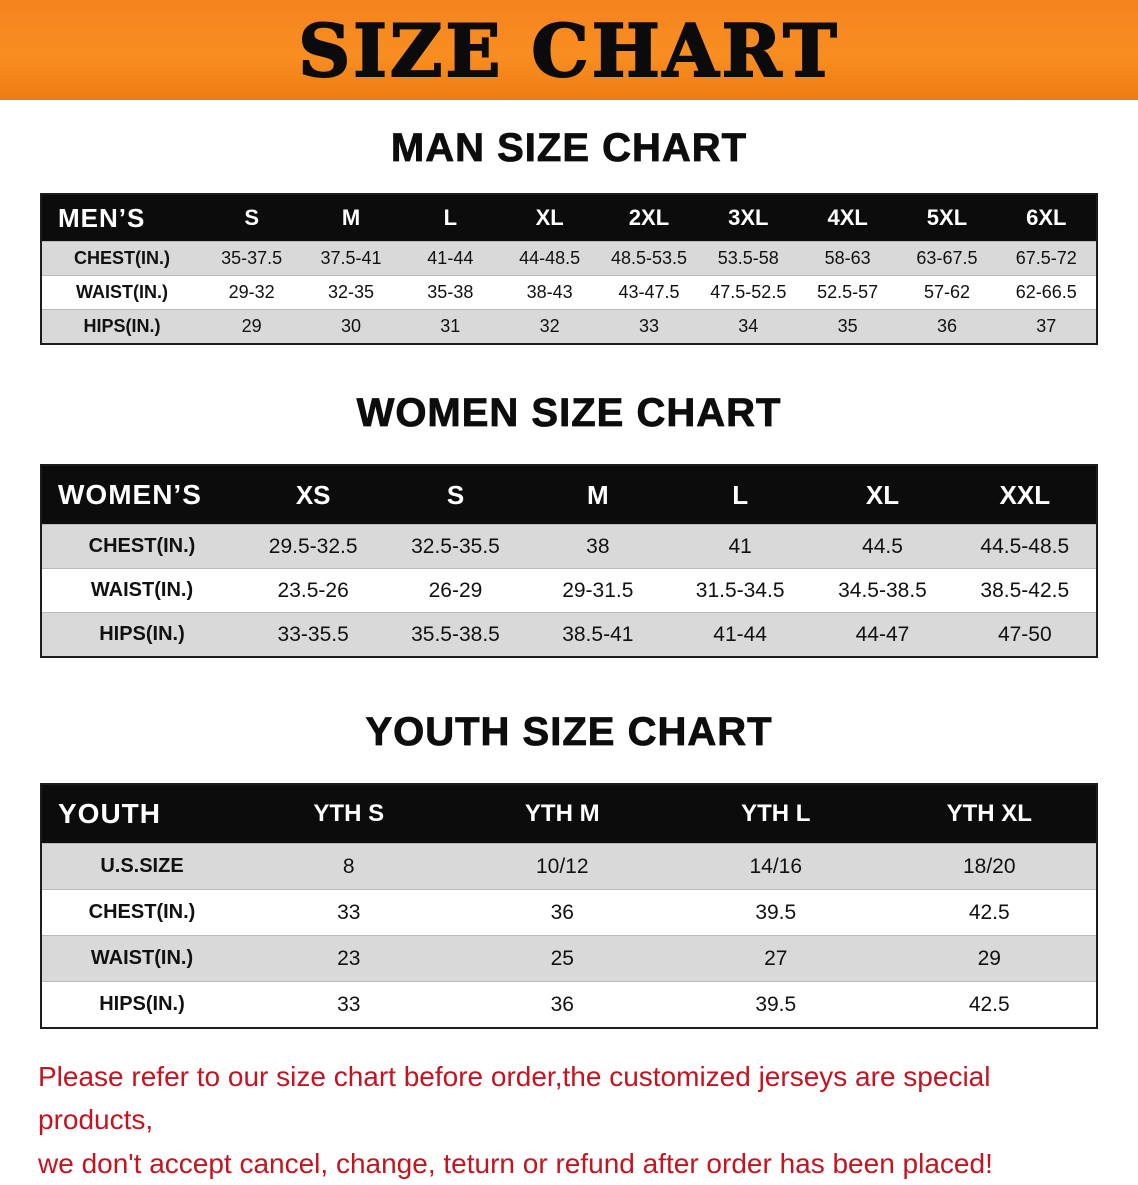 This screenshot has height=1185, width=1138. I want to click on size-cell: 44.5, so click(882, 546).